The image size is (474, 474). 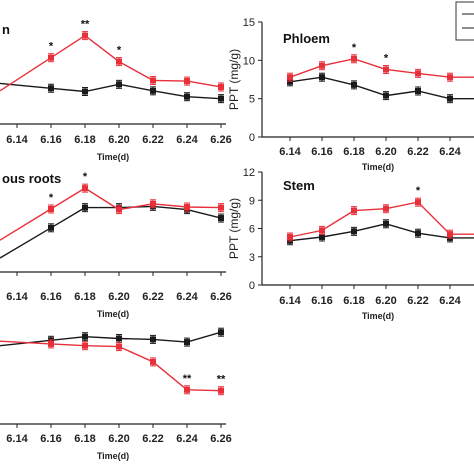 I want to click on panel-title: Phloem, so click(x=306, y=38).